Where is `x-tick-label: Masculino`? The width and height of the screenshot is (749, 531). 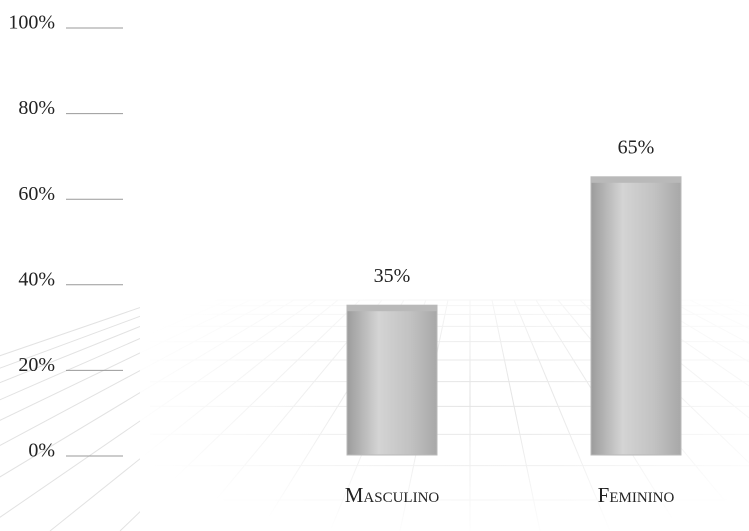
x-tick-label: Masculino is located at coordinates (392, 495).